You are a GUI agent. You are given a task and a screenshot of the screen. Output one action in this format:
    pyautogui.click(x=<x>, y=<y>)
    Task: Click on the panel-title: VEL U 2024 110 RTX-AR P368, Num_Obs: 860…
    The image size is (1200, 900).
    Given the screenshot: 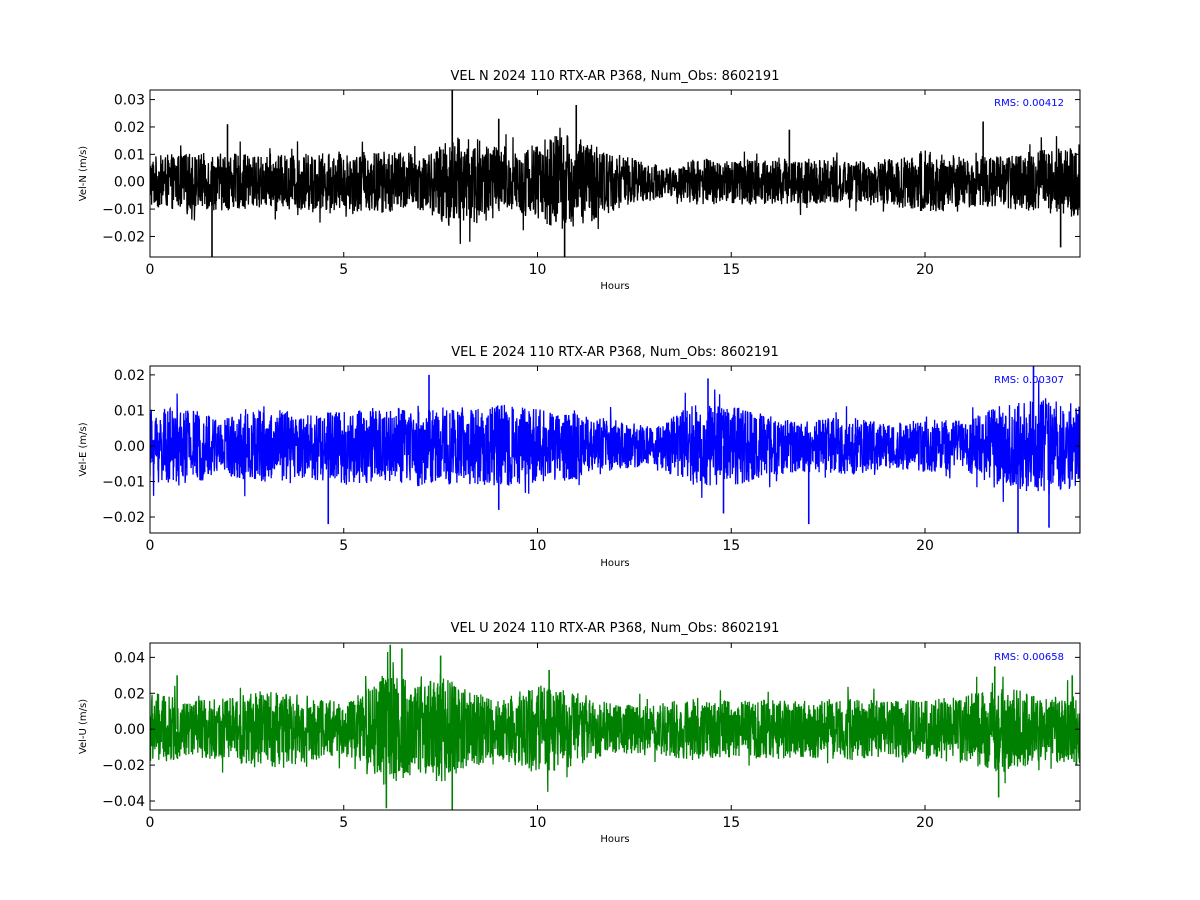 What is the action you would take?
    pyautogui.click(x=615, y=628)
    